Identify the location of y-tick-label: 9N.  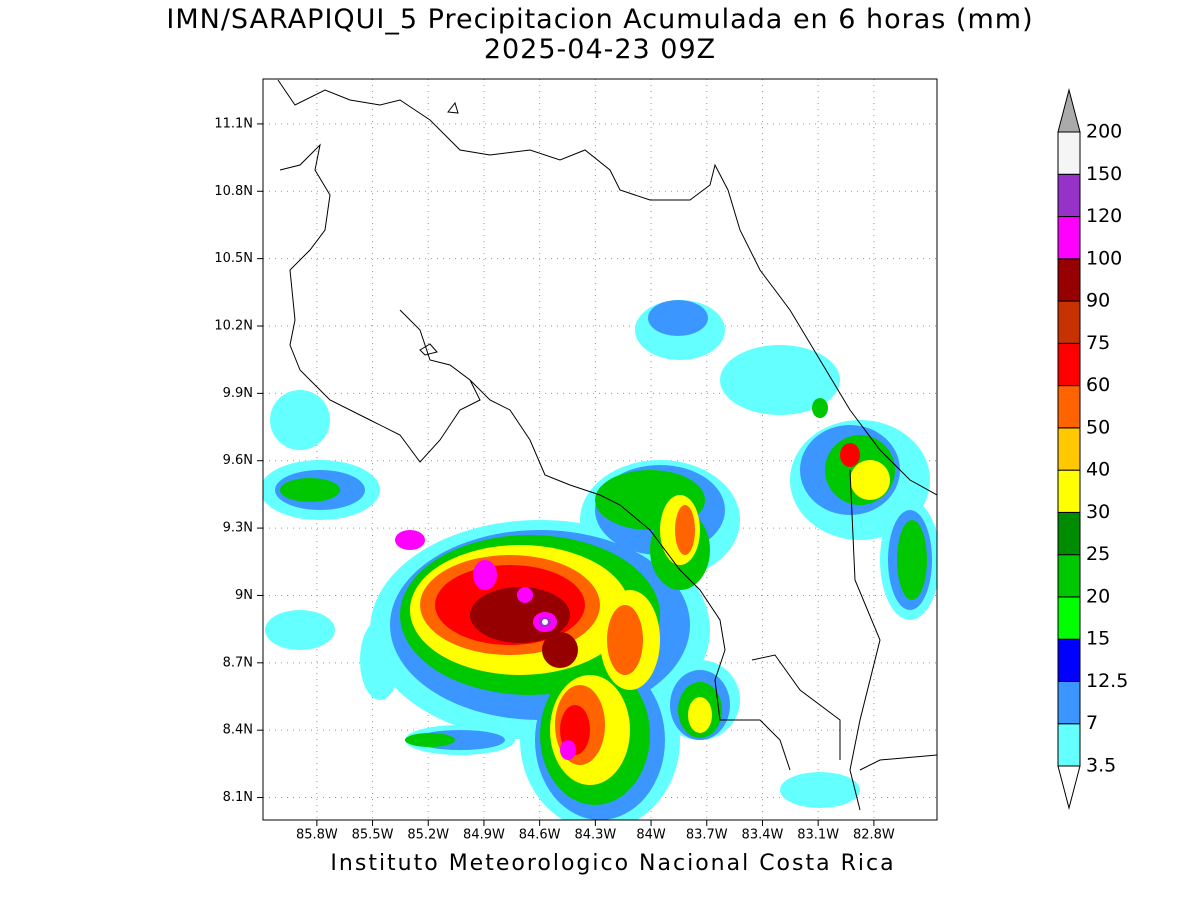
(244, 595).